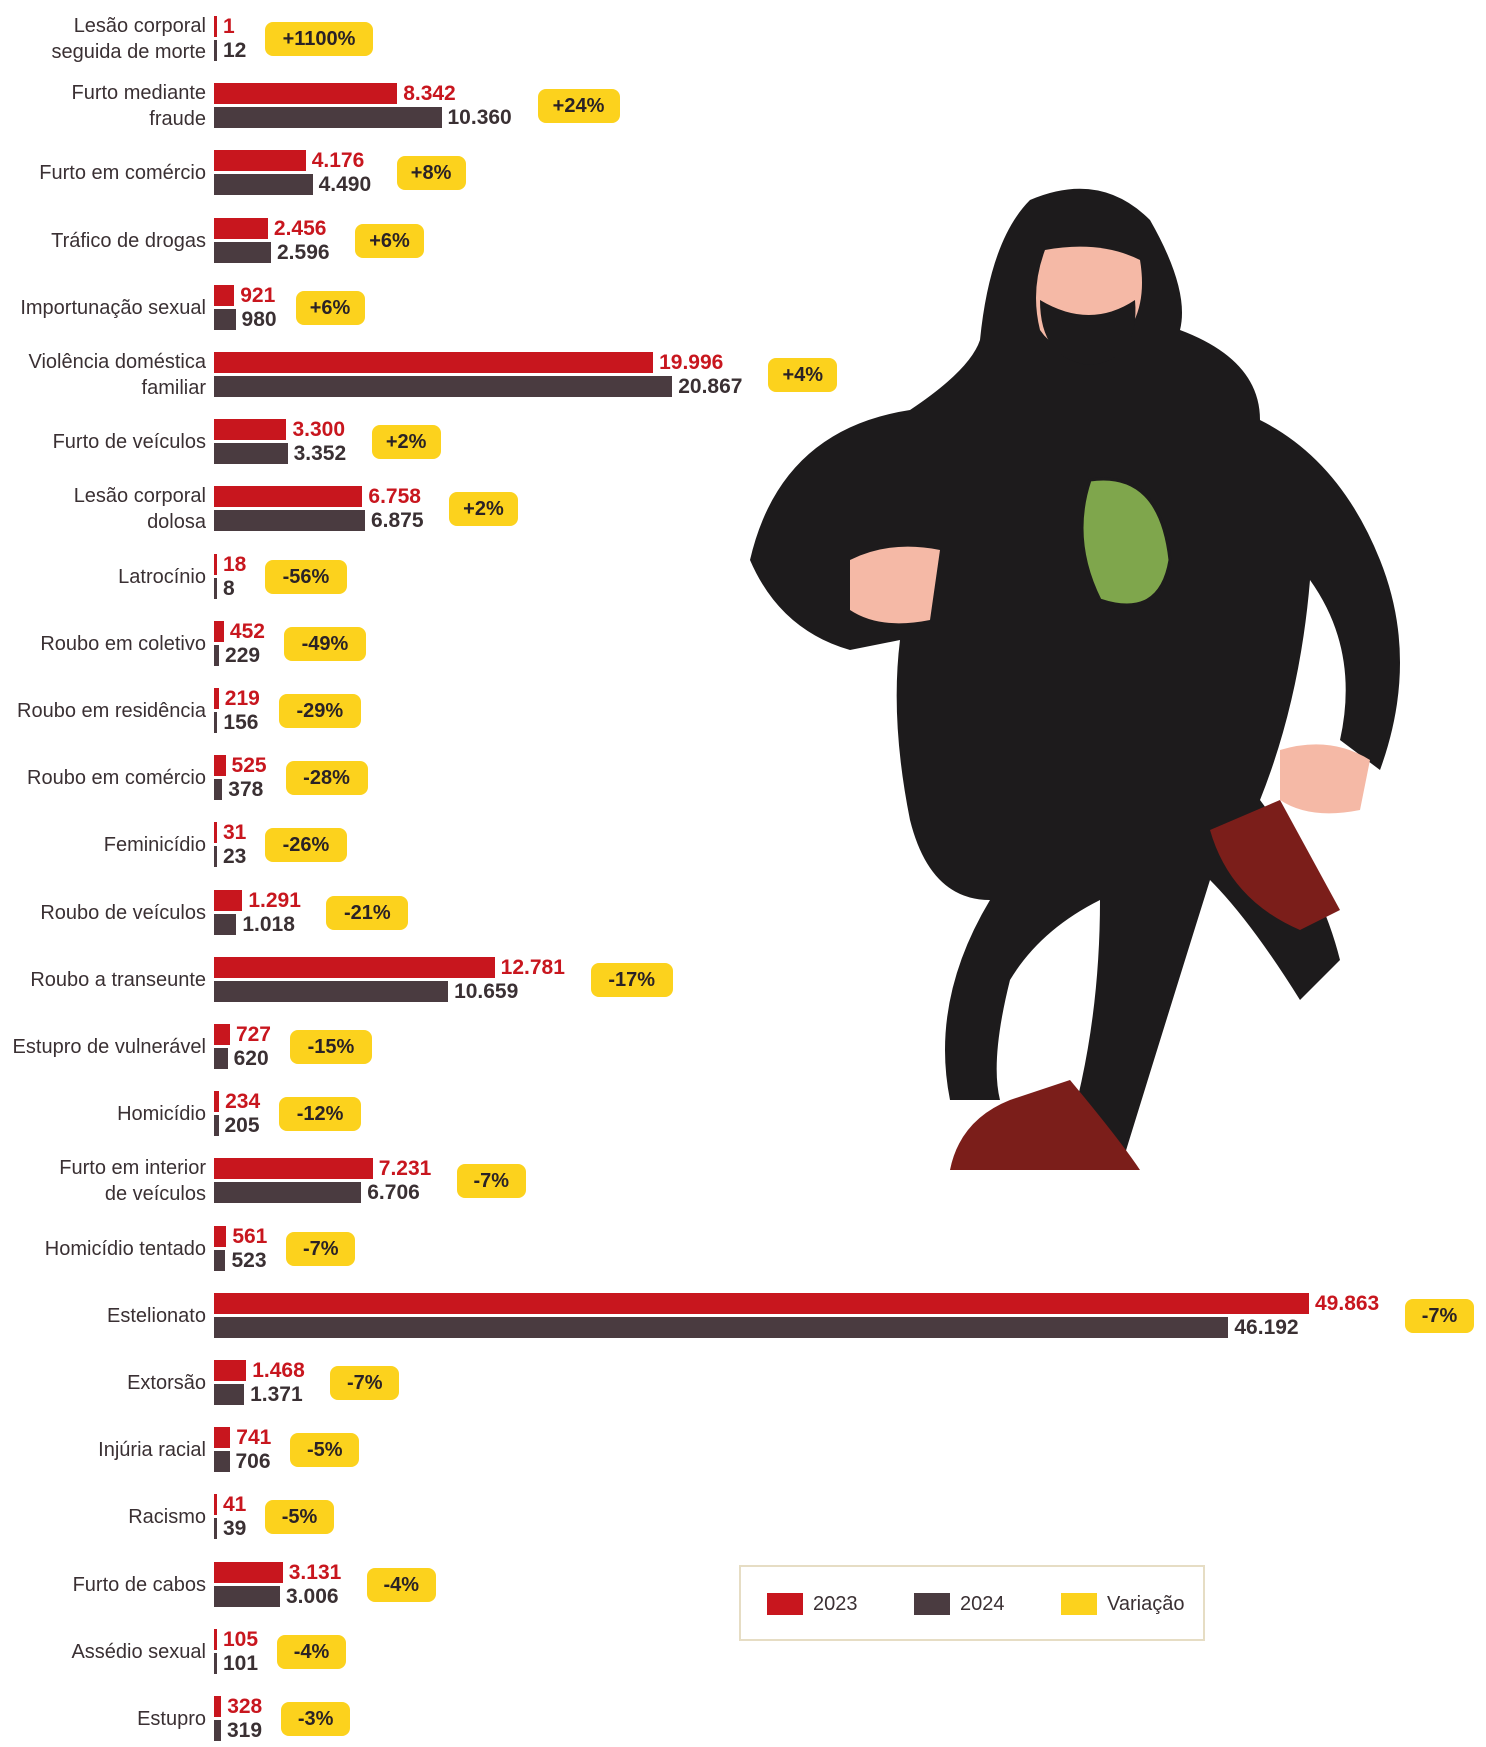 This screenshot has height=1747, width=1486. What do you see at coordinates (138, 106) in the screenshot?
I see `category-label: Furto mediante fraude` at bounding box center [138, 106].